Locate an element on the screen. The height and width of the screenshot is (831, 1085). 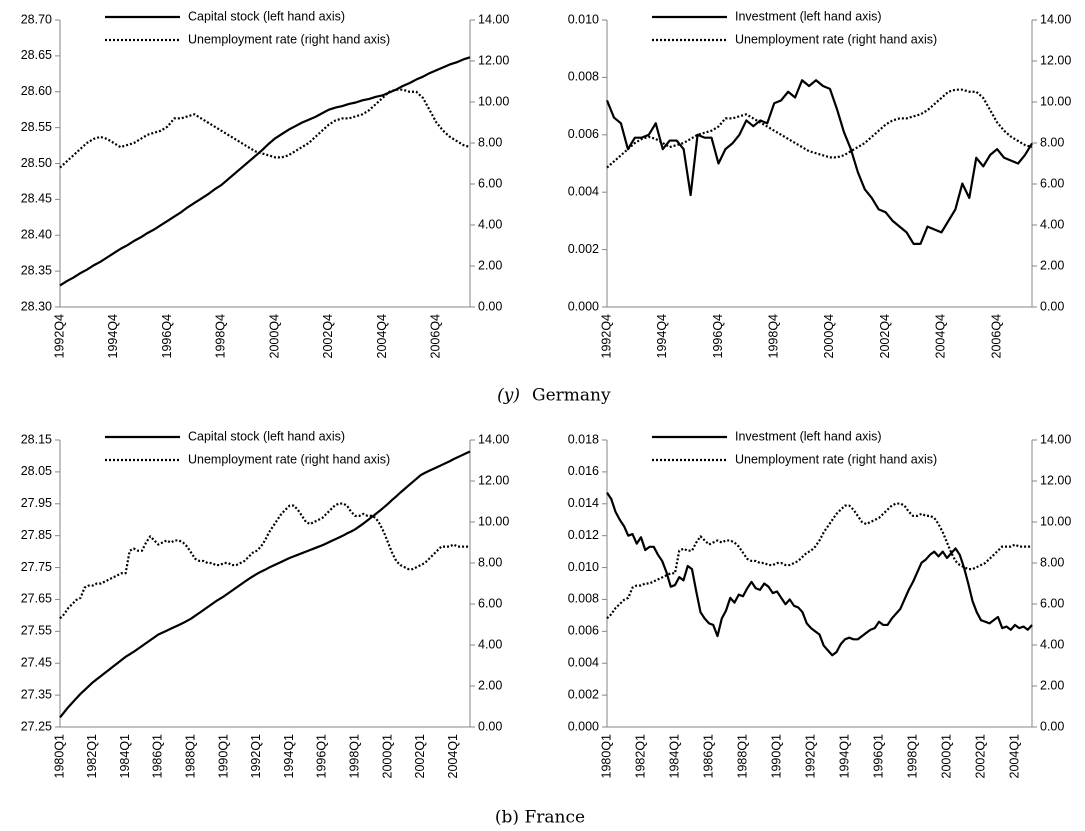
y-tick-label: 28.55 is located at coordinates (36, 127).